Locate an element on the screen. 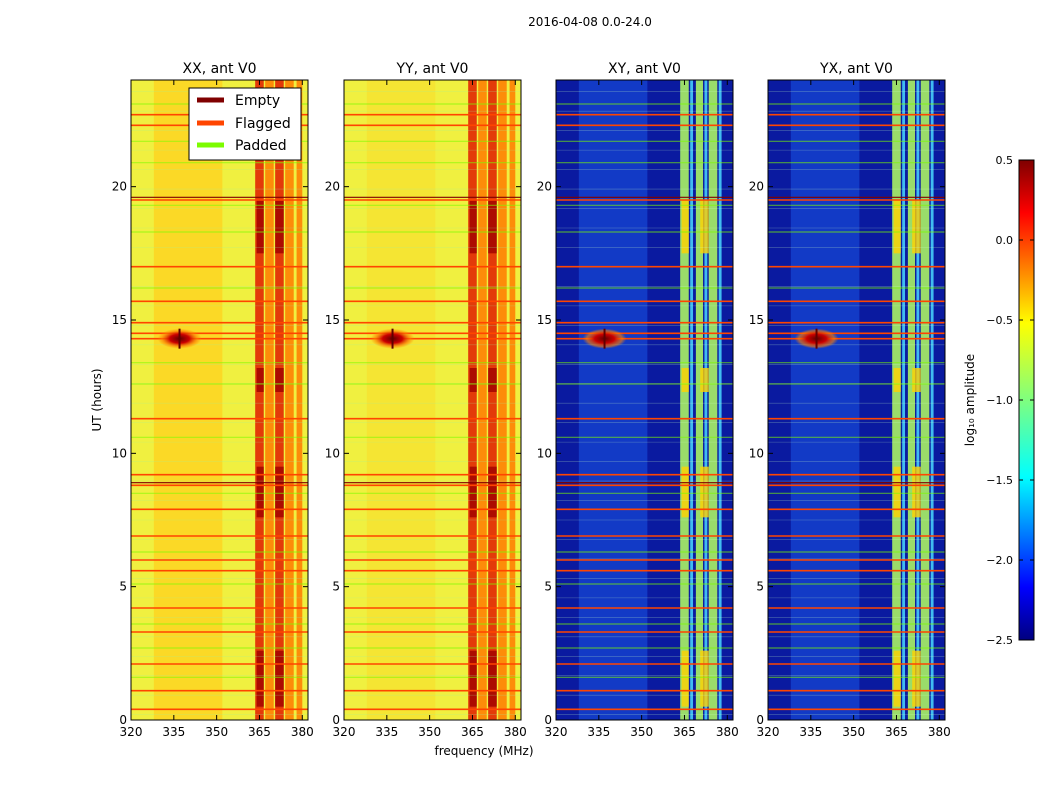 Image resolution: width=1050 pixels, height=800 pixels. colorbar-tick-label: 0.0 is located at coordinates (1005, 240).